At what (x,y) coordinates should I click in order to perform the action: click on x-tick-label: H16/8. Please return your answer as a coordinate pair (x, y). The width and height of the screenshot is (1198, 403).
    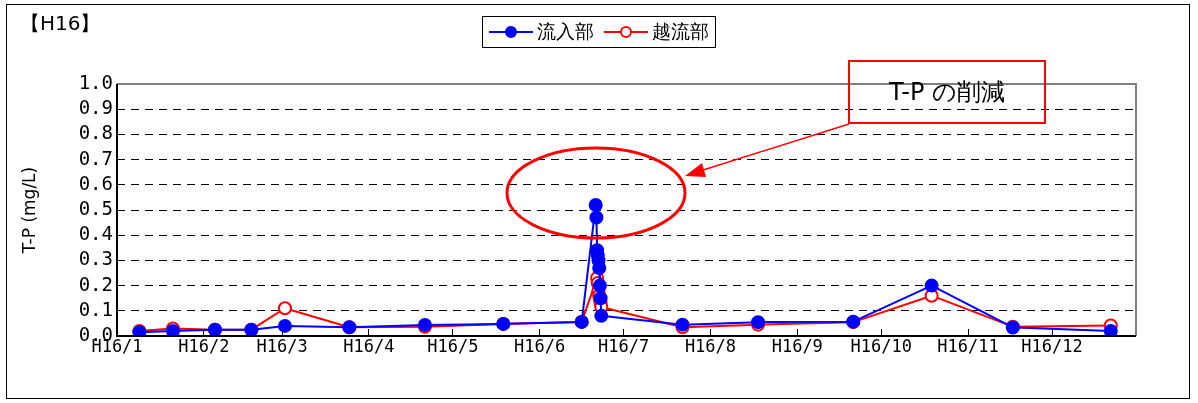
    Looking at the image, I should click on (710, 345).